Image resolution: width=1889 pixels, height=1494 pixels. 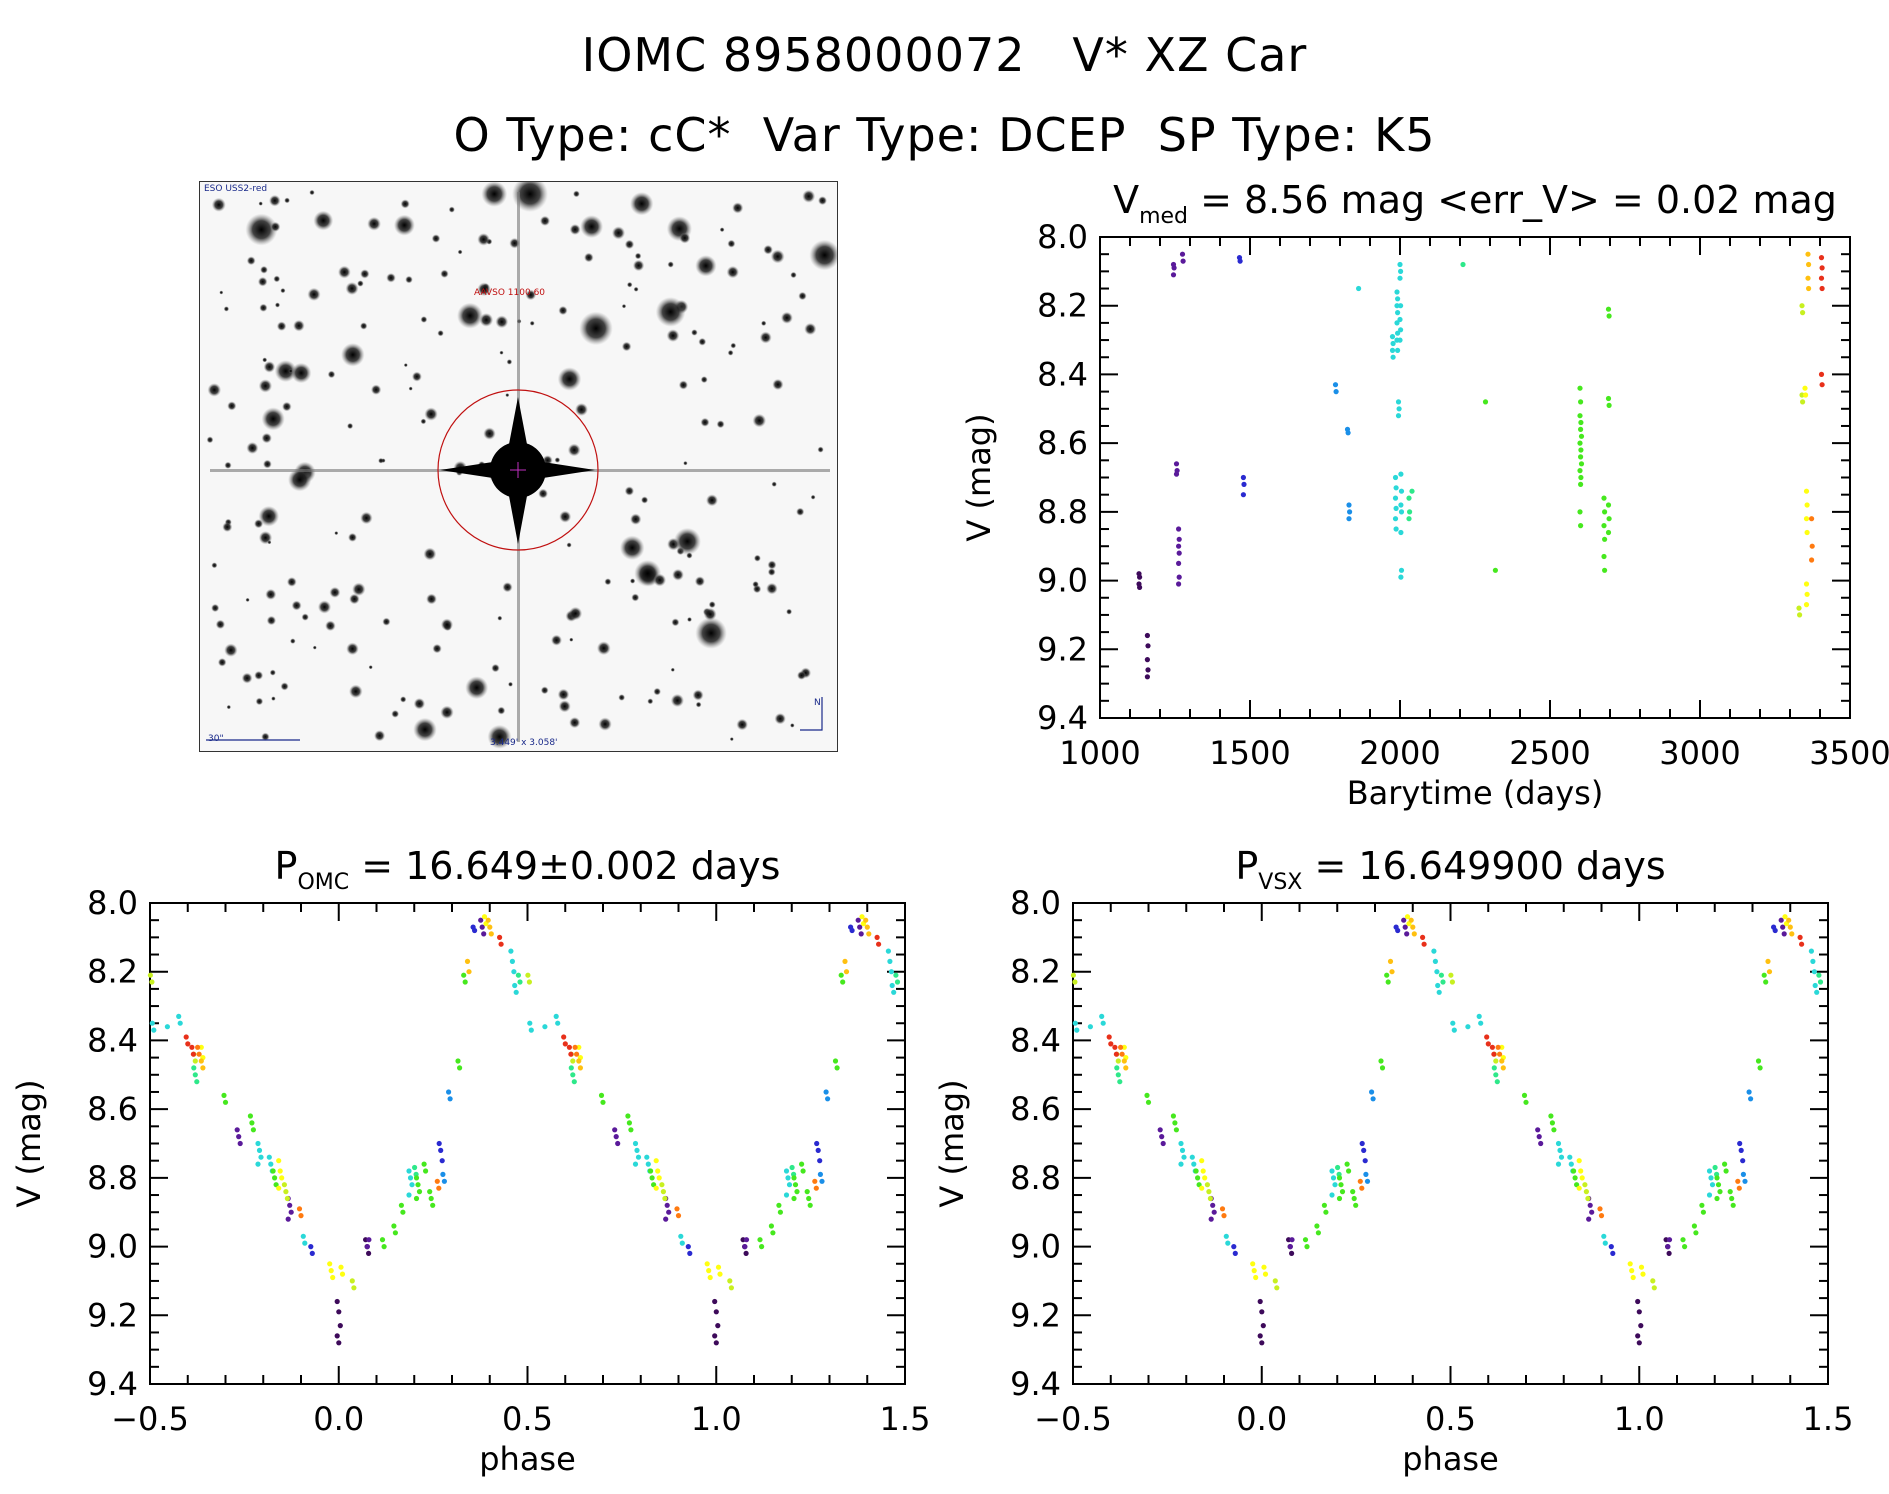 I want to click on x-tick-label: −0.5, so click(x=150, y=1419).